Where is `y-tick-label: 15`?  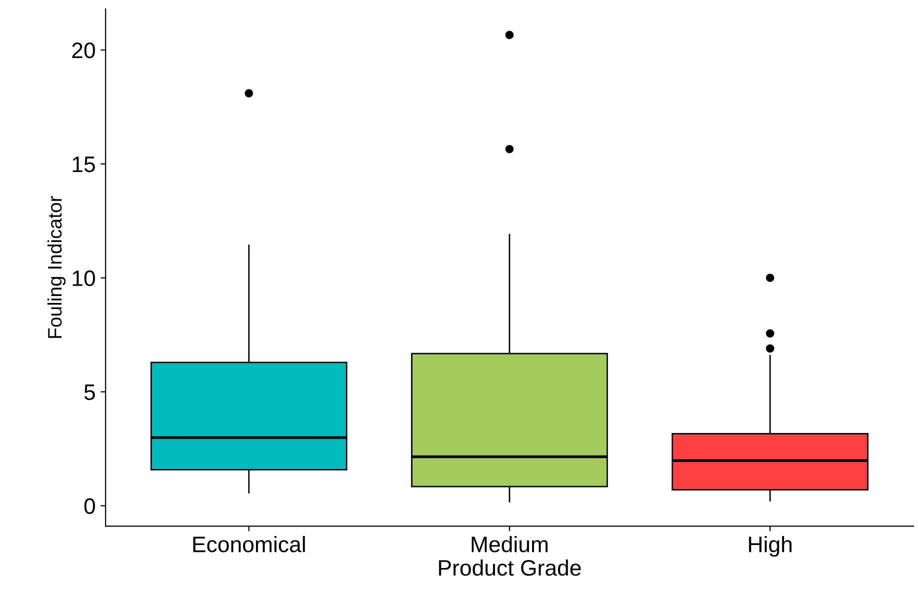
y-tick-label: 15 is located at coordinates (83, 164).